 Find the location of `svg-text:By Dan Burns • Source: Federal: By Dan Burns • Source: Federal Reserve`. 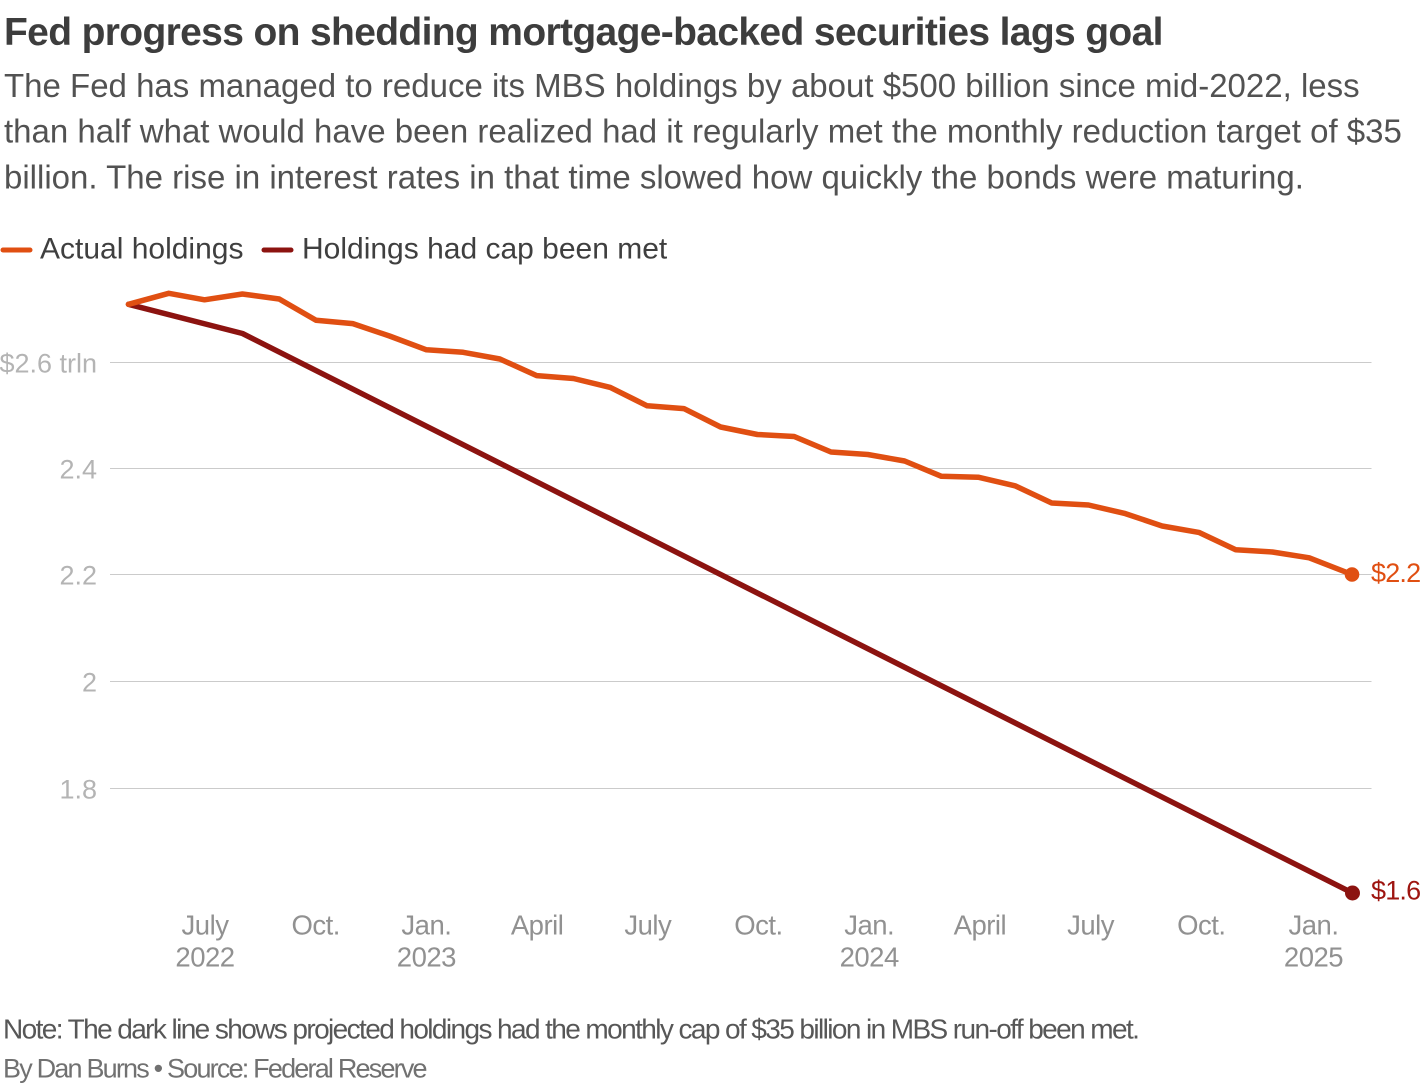

svg-text:By Dan Burns • Source: Federal: By Dan Burns • Source: Federal Reserve is located at coordinates (215, 1069).